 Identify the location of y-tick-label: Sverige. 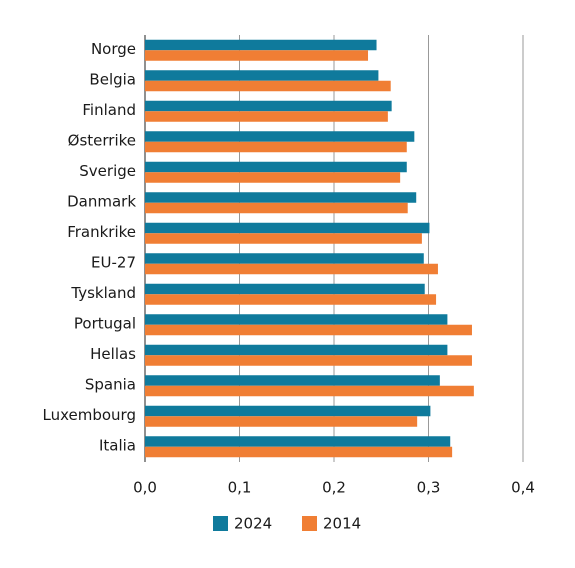
(107, 171).